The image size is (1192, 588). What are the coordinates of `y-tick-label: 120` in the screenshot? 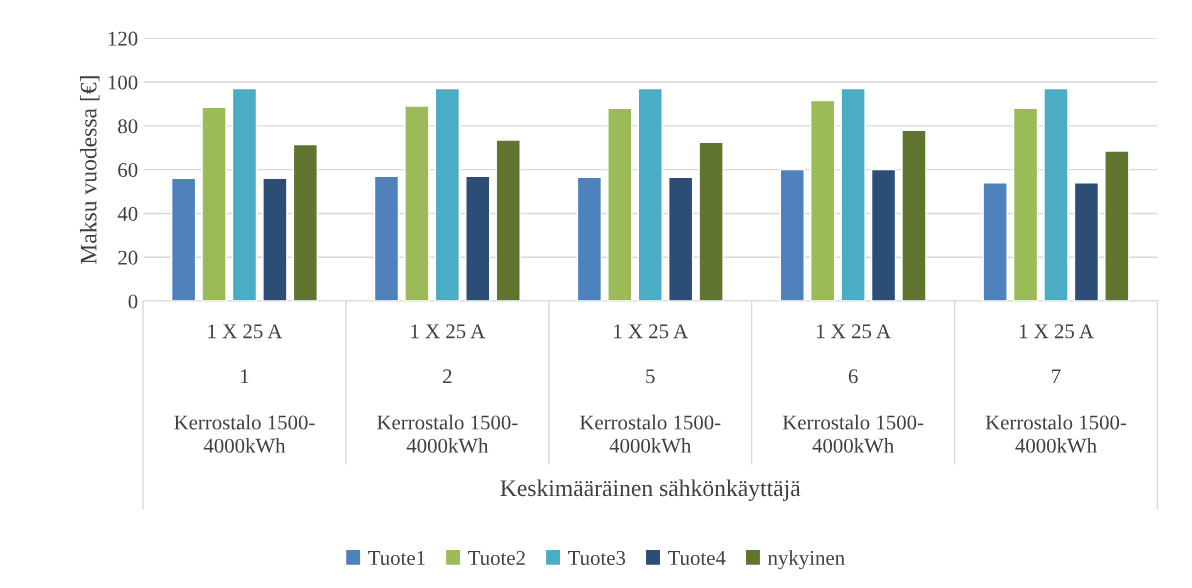 It's located at (123, 38).